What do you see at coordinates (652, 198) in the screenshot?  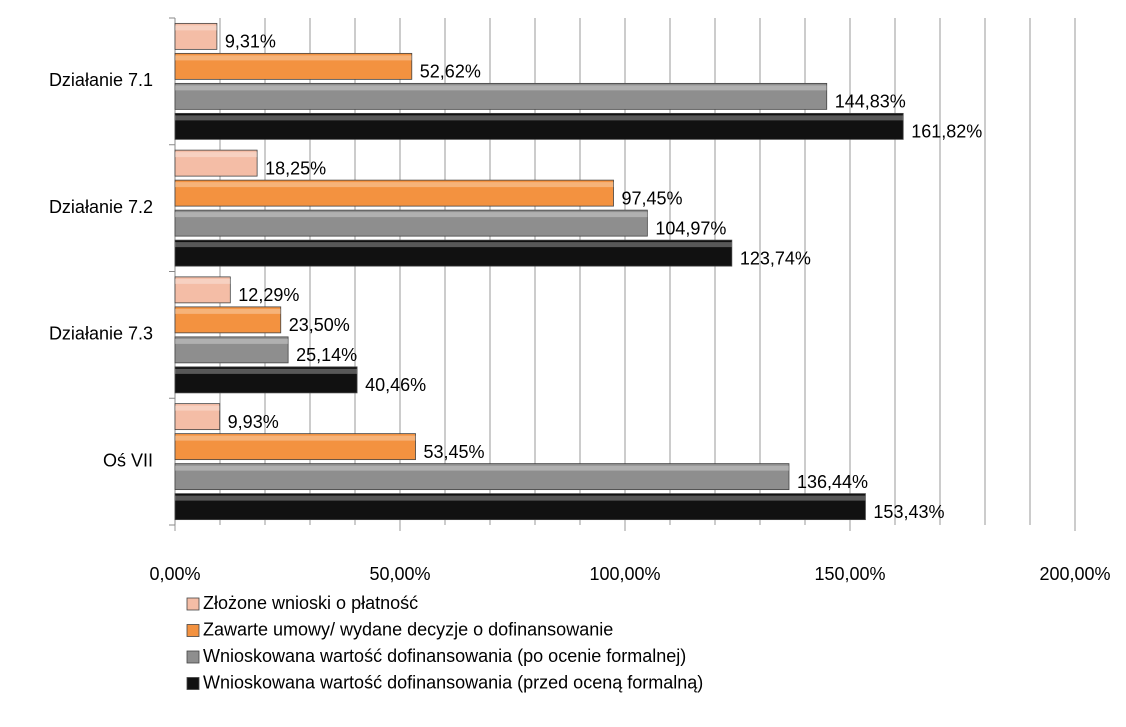 I see `data-label: 97,45%` at bounding box center [652, 198].